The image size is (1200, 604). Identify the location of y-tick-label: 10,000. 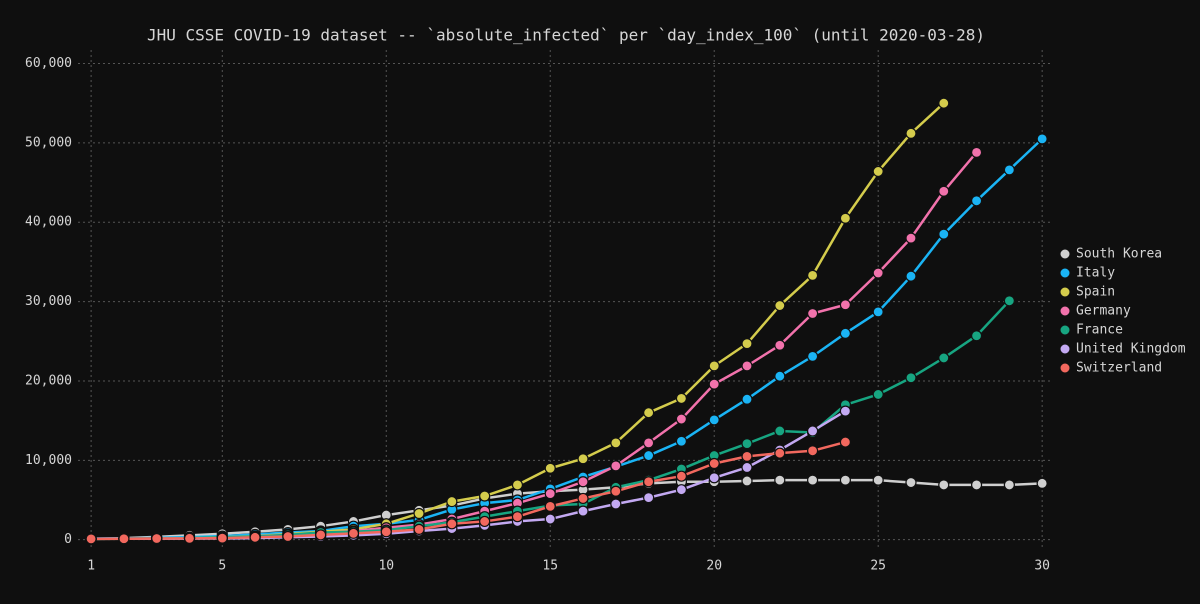
(48, 460).